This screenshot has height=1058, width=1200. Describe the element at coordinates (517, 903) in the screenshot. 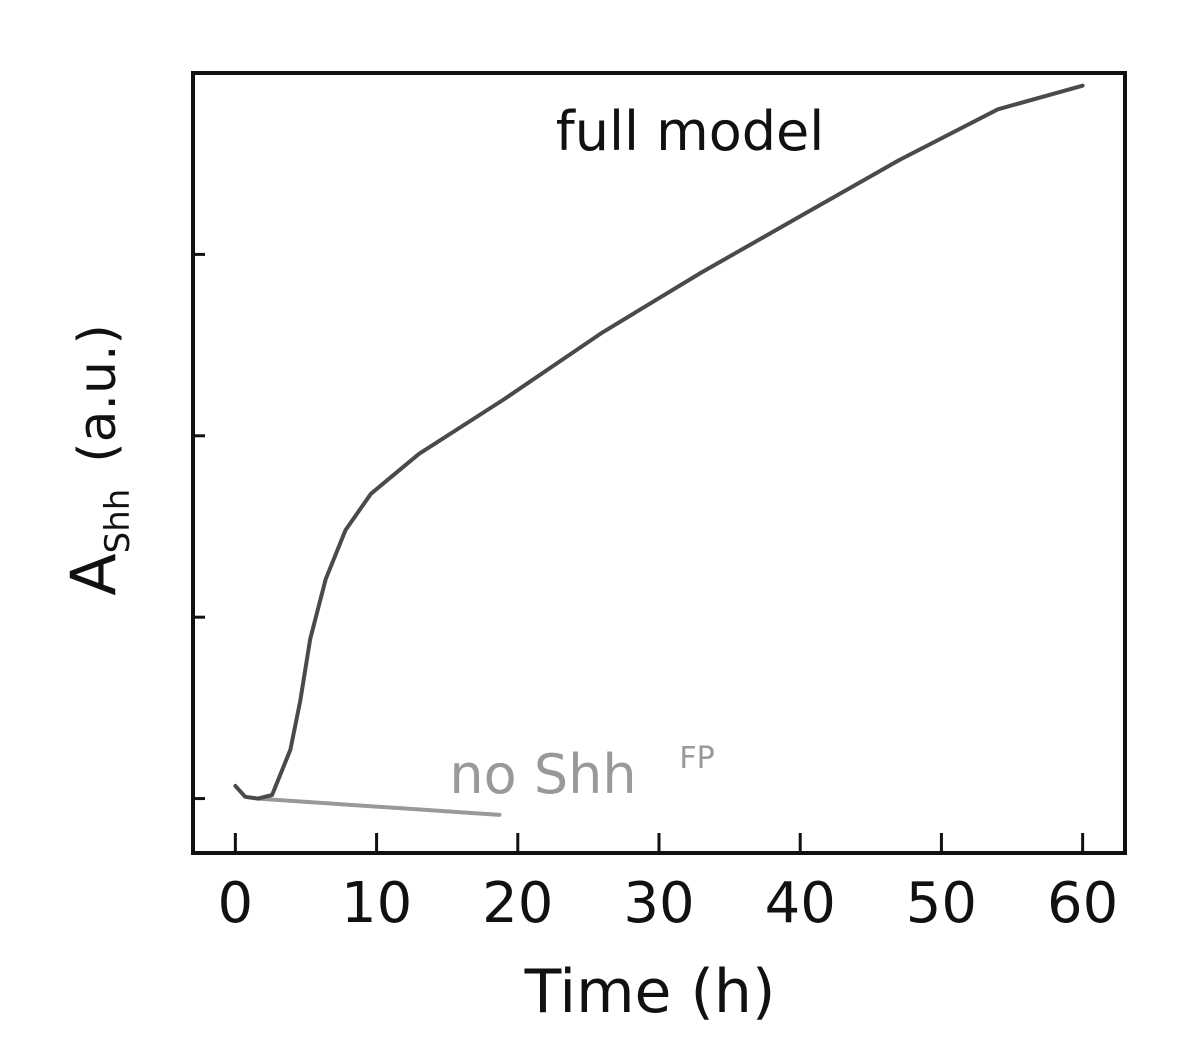

I see `x-tick-label: 20` at that location.